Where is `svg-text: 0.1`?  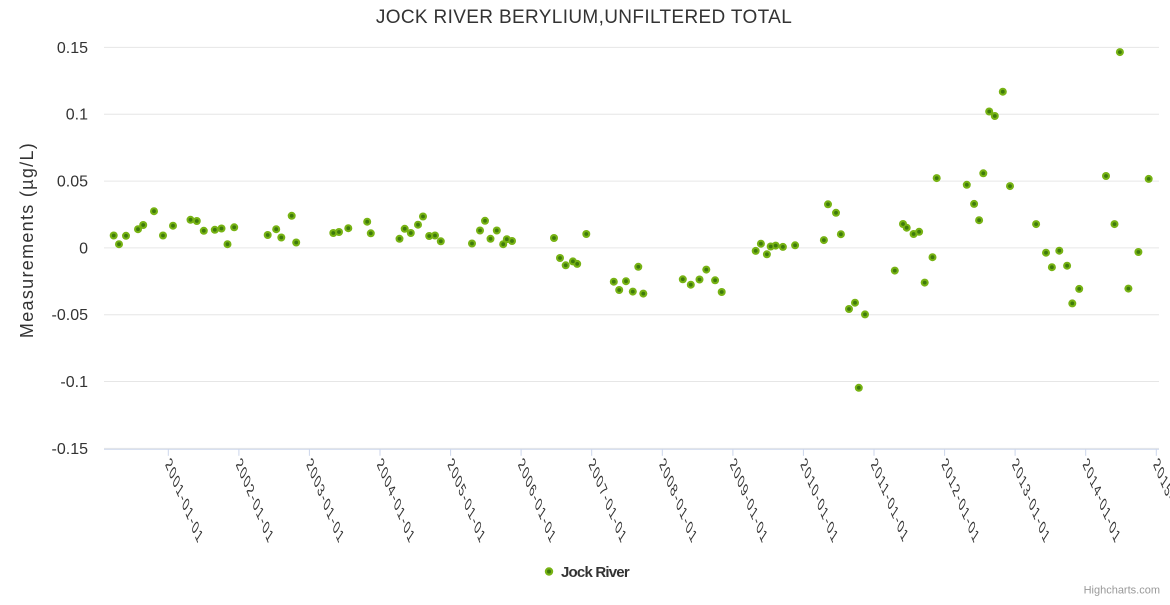
svg-text: 0.1 is located at coordinates (77, 115).